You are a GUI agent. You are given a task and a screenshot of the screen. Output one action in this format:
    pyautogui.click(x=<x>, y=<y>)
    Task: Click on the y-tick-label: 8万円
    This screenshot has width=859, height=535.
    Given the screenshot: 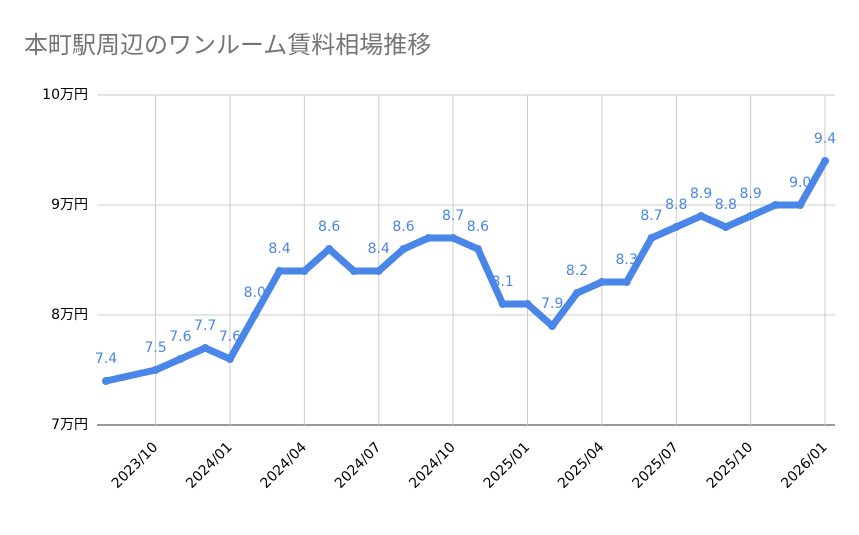 What is the action you would take?
    pyautogui.click(x=69, y=315)
    